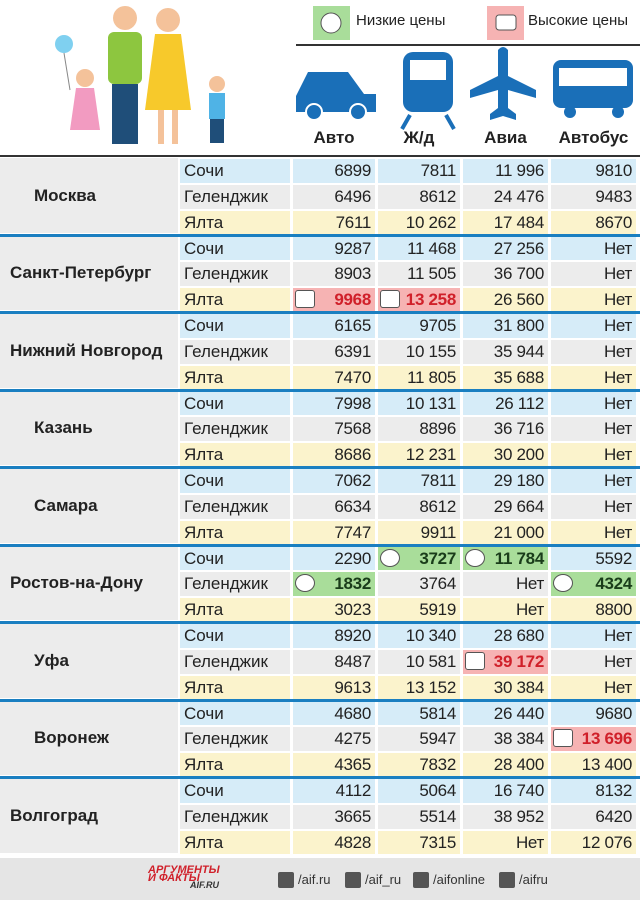  I want to click on price-cell: 6165, so click(334, 326).